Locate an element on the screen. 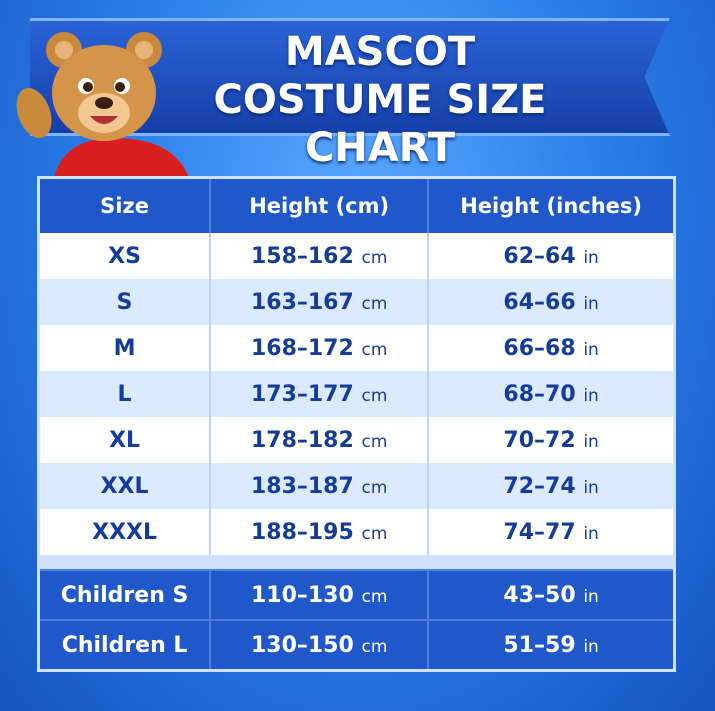 The image size is (715, 711). range: 178–182 is located at coordinates (302, 440).